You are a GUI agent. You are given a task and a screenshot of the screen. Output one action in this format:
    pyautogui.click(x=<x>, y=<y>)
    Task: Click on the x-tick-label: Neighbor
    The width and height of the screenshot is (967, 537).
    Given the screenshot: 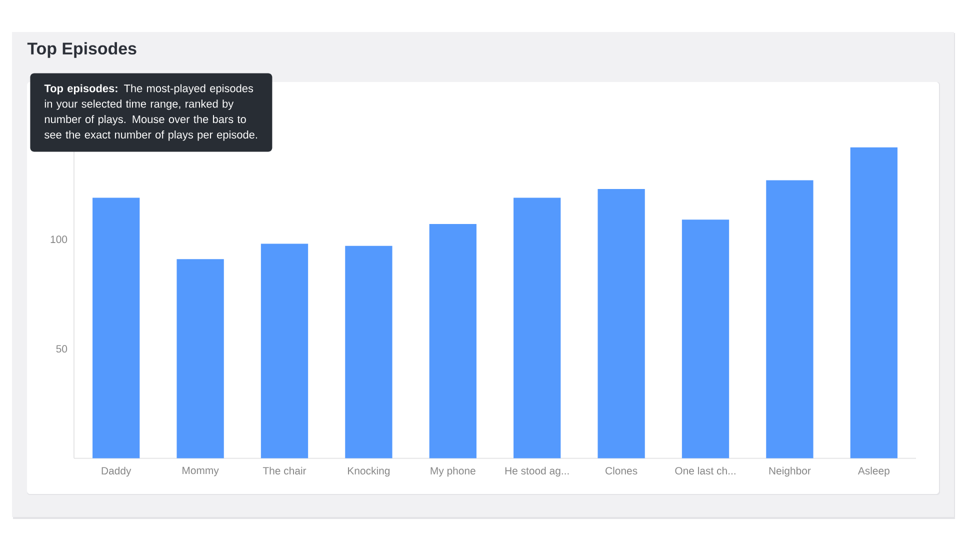 What is the action you would take?
    pyautogui.click(x=790, y=471)
    